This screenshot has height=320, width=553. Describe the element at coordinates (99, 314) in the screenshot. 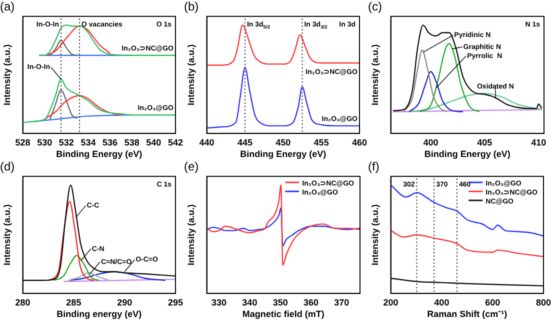

I see `x-axis-title: Binding energy (eV)` at that location.